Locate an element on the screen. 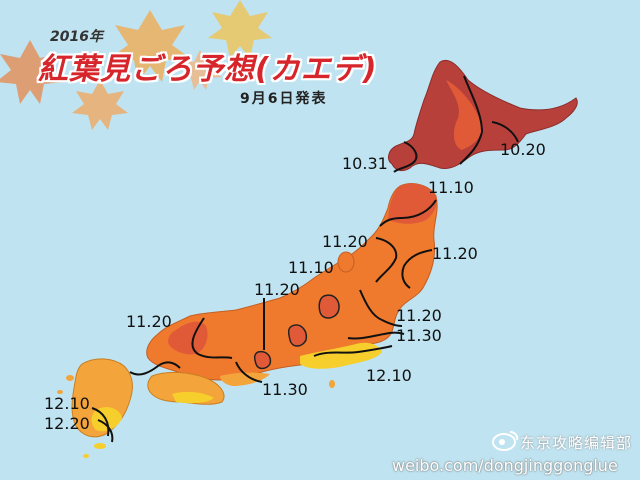 The image size is (640, 480). label-kanto-north: 11.20 is located at coordinates (419, 315).